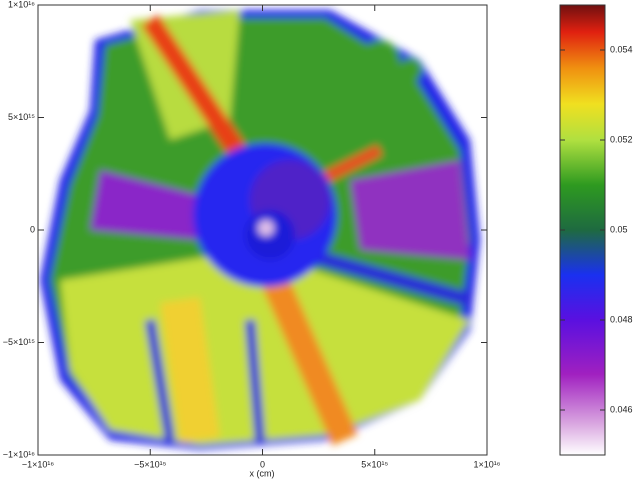 This screenshot has height=484, width=640. What do you see at coordinates (621, 409) in the screenshot?
I see `colorbar-tick-label: 0.046` at bounding box center [621, 409].